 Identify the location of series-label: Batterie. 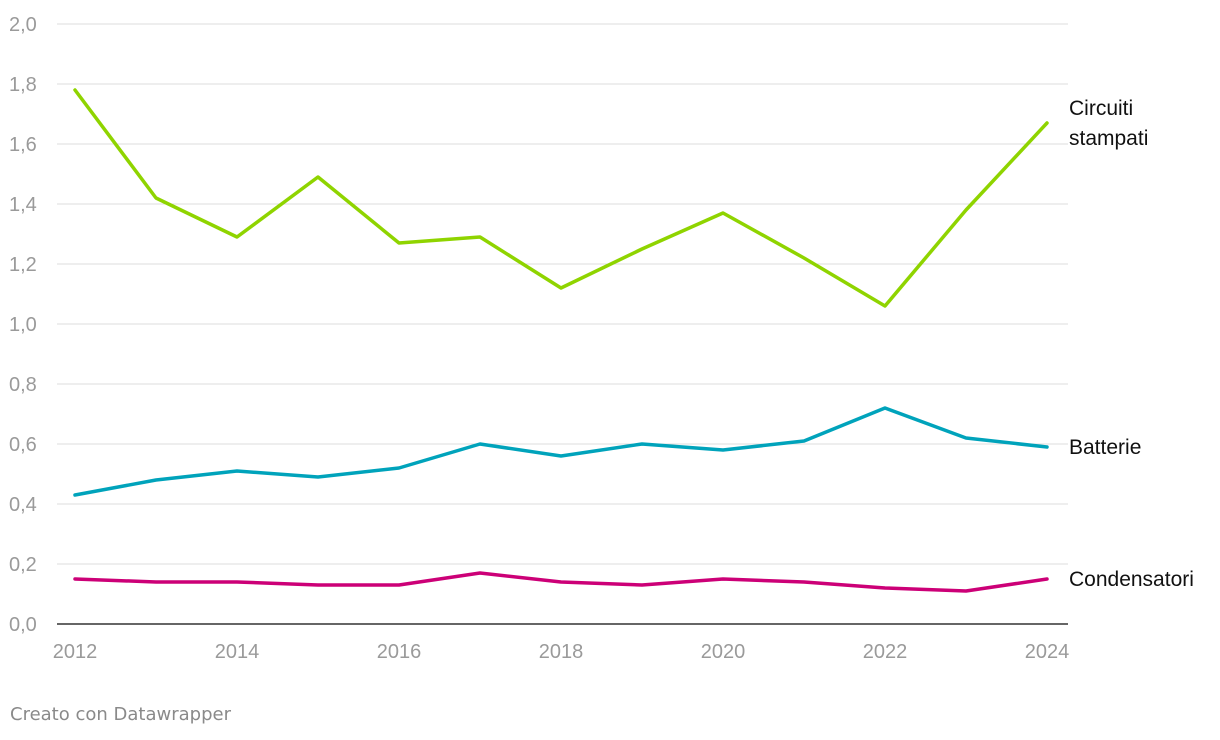
(1105, 447).